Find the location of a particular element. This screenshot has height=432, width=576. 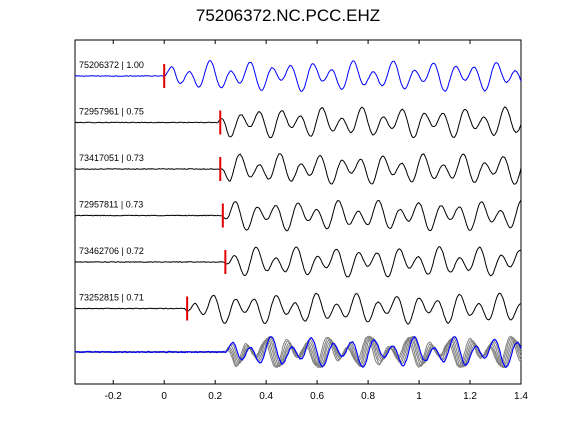

x-tick-label: -0.2 is located at coordinates (114, 396).